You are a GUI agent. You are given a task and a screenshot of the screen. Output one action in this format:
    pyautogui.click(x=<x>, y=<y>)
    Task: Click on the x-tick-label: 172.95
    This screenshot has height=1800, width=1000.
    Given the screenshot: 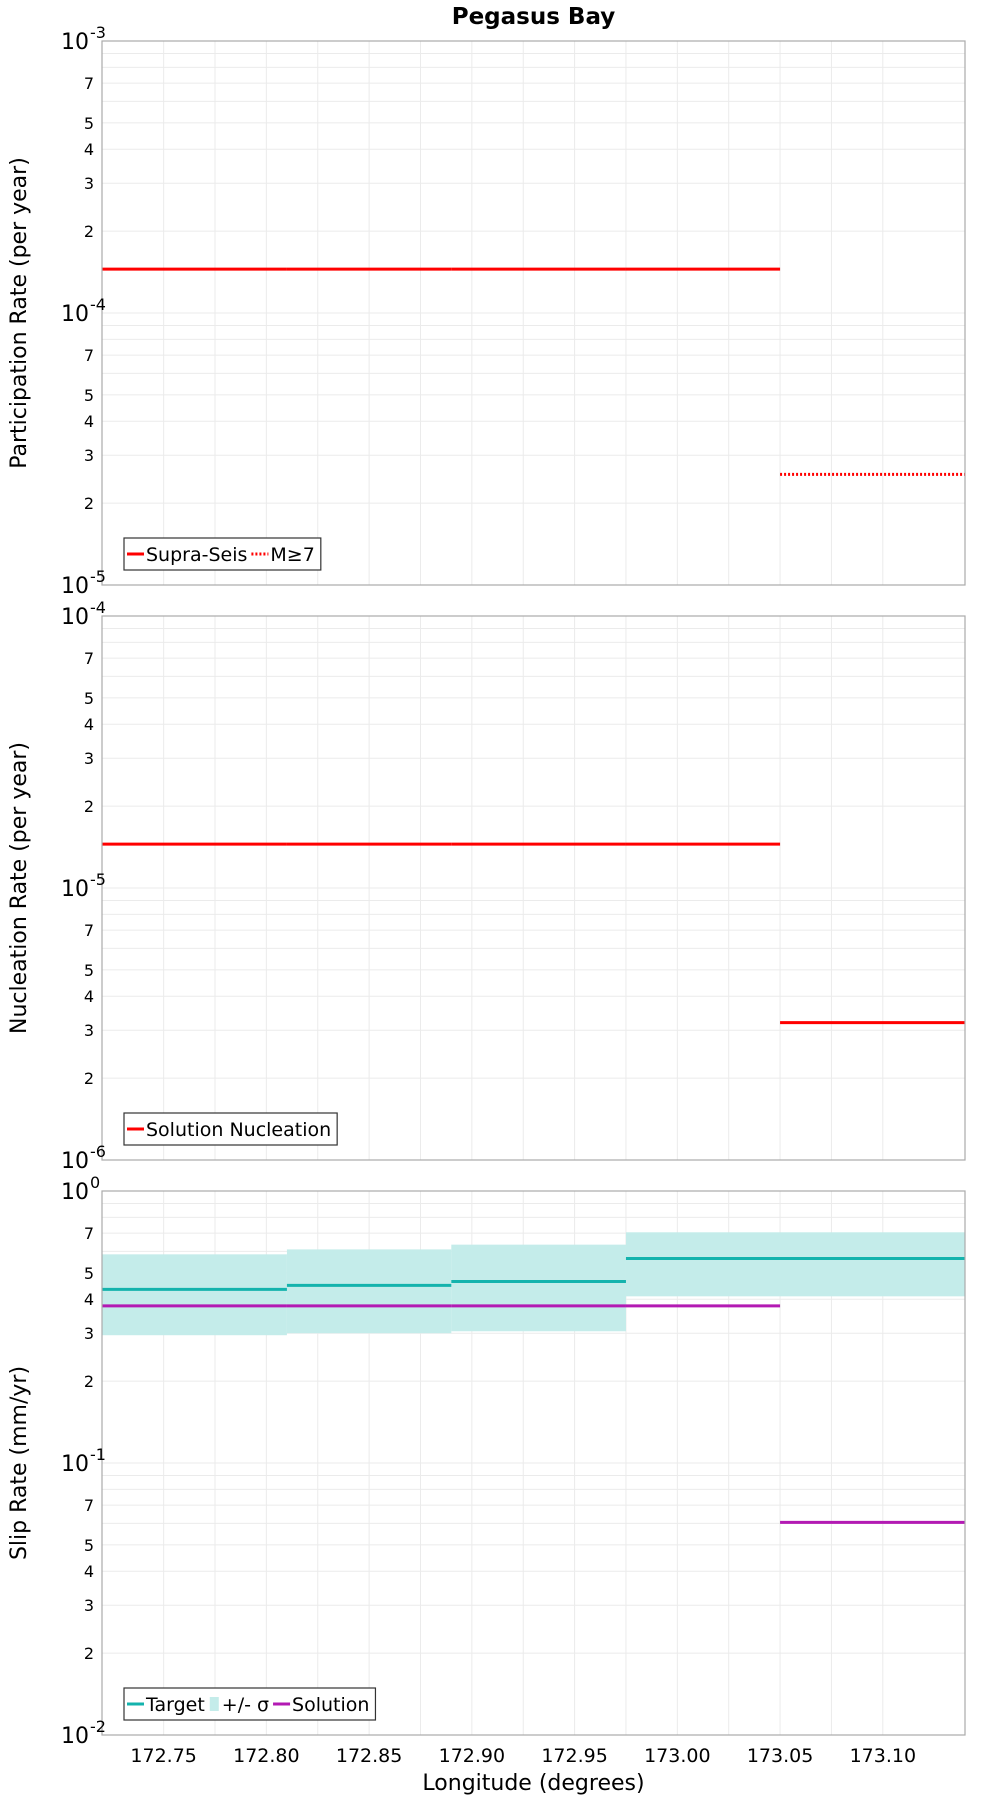 What is the action you would take?
    pyautogui.click(x=574, y=1756)
    